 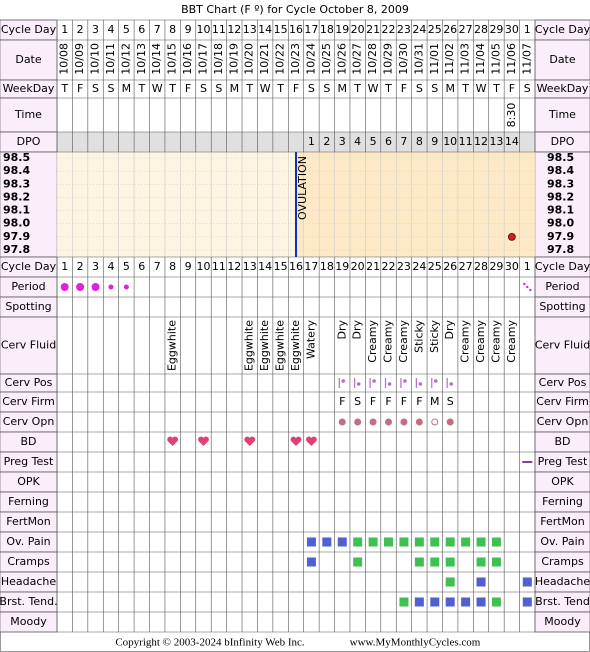 What do you see at coordinates (296, 29) in the screenshot?
I see `cycle-day: 16` at bounding box center [296, 29].